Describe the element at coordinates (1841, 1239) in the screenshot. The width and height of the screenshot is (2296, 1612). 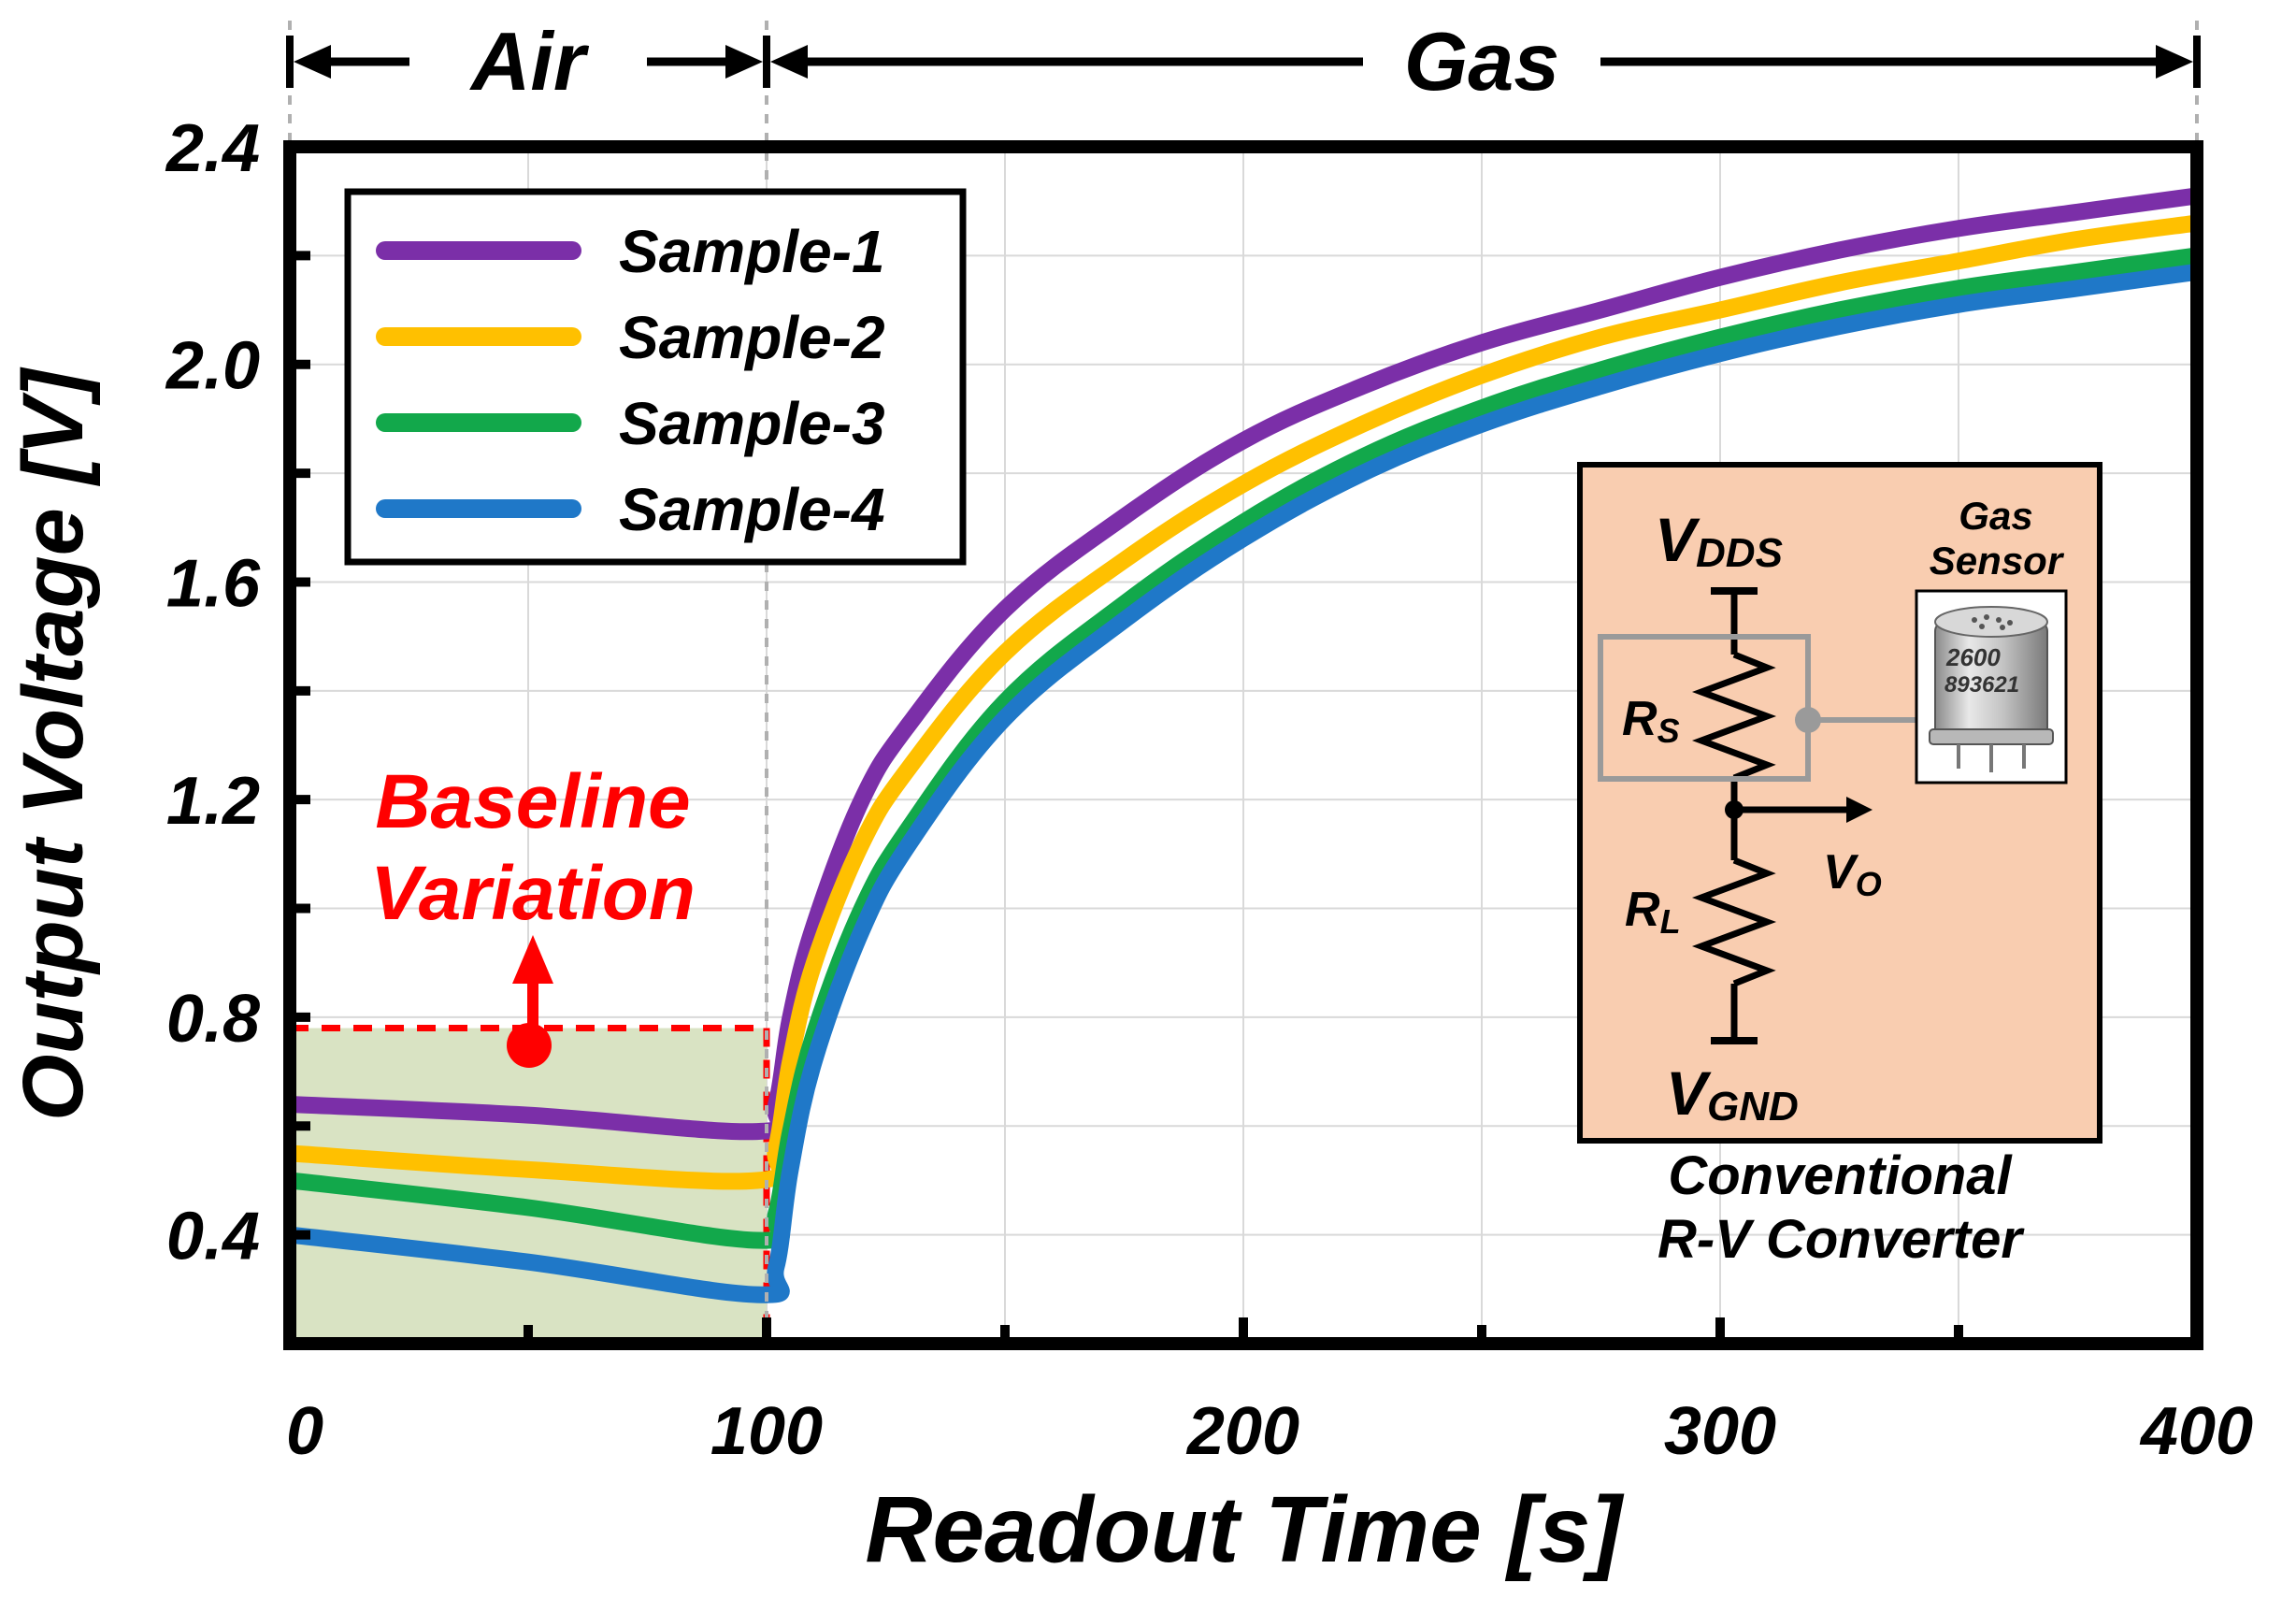
I see `inset-caption-line2: R-V Converter` at that location.